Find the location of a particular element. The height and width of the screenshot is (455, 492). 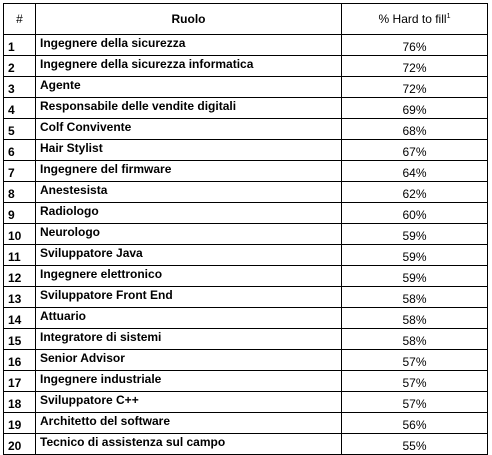

header-num: # is located at coordinates (19, 19).